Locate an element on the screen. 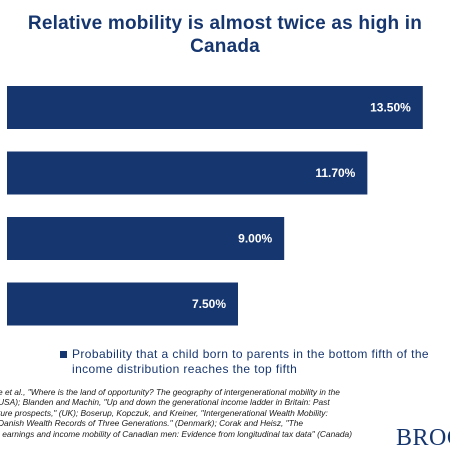  bar-value-label-1: 13.50% is located at coordinates (390, 108).